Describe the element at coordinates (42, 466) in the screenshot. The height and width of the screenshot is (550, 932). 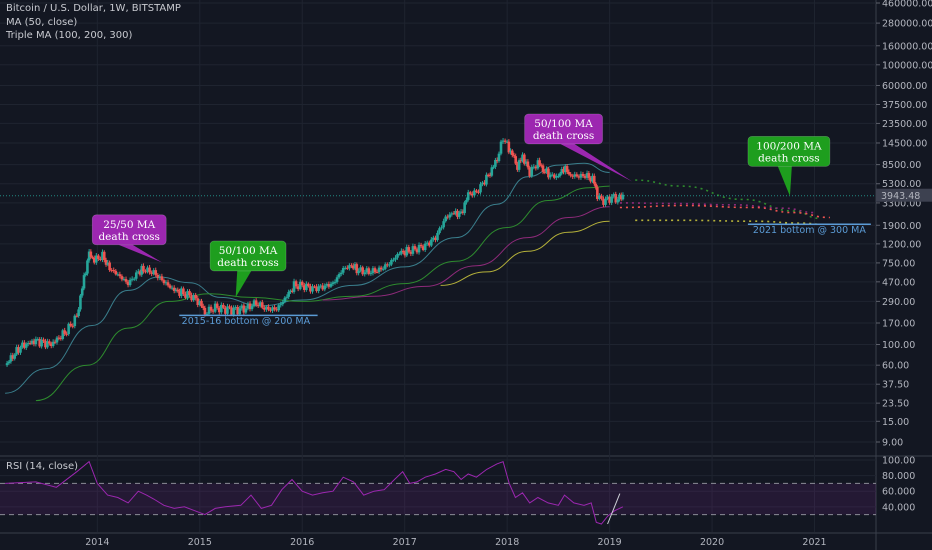
I see `rsi-label: RSI (14, close)` at that location.